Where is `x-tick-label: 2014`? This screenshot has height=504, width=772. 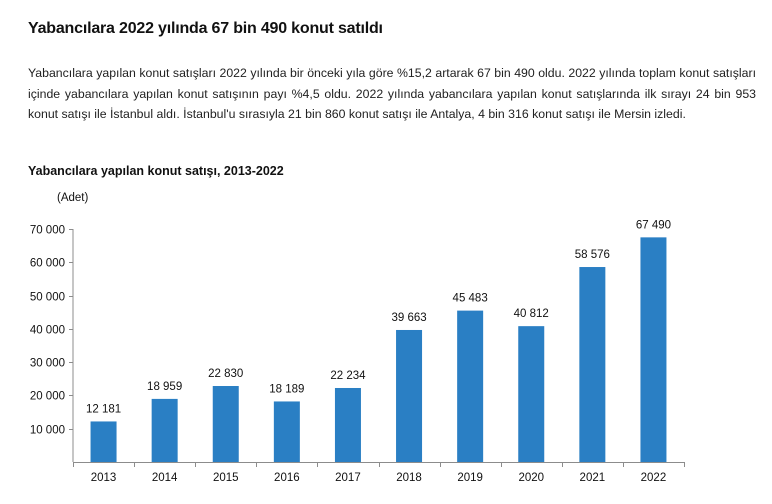 x-tick-label: 2014 is located at coordinates (165, 478).